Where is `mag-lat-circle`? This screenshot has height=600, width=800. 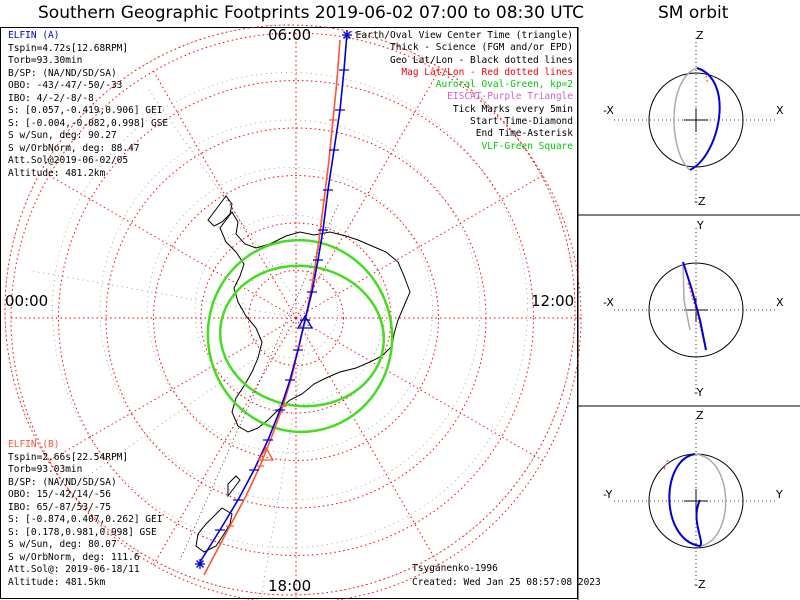 mag-lat-circle is located at coordinates (296, 318).